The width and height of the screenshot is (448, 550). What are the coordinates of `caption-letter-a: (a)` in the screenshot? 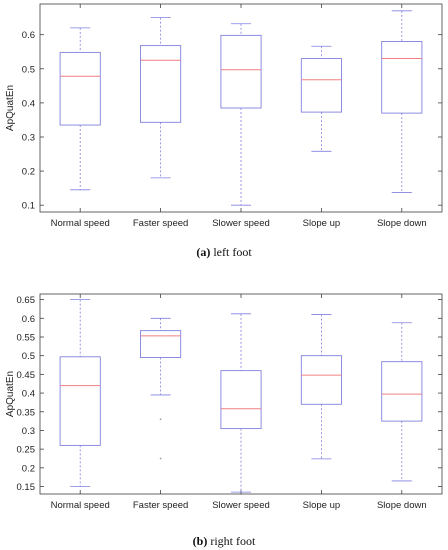 It's located at (203, 252).